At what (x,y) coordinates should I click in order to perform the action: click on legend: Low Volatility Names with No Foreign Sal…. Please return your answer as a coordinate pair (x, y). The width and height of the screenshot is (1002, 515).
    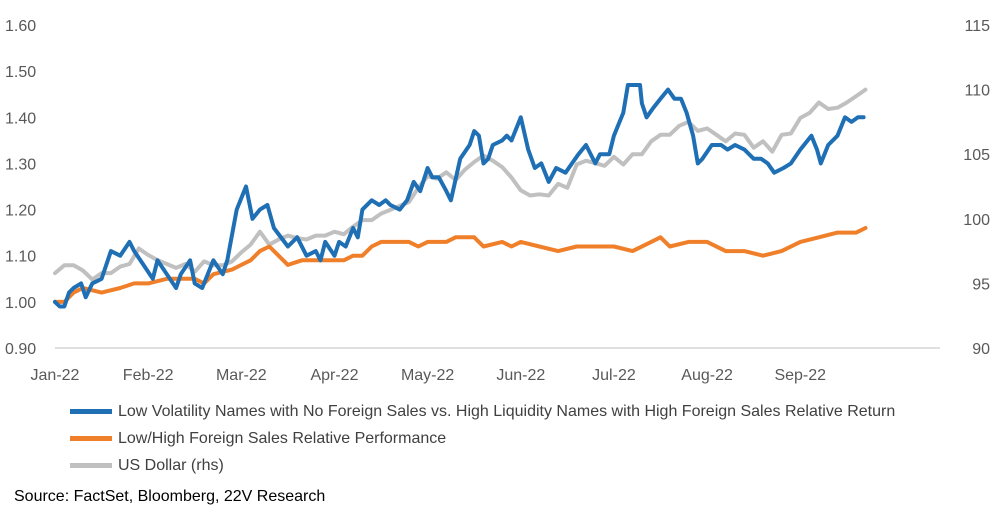
    Looking at the image, I should click on (482, 438).